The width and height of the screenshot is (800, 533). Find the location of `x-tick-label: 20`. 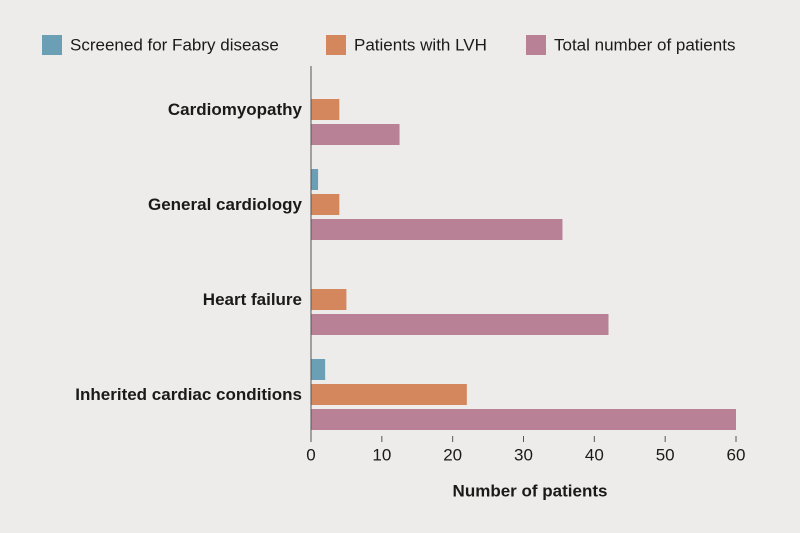

x-tick-label: 20 is located at coordinates (452, 454).